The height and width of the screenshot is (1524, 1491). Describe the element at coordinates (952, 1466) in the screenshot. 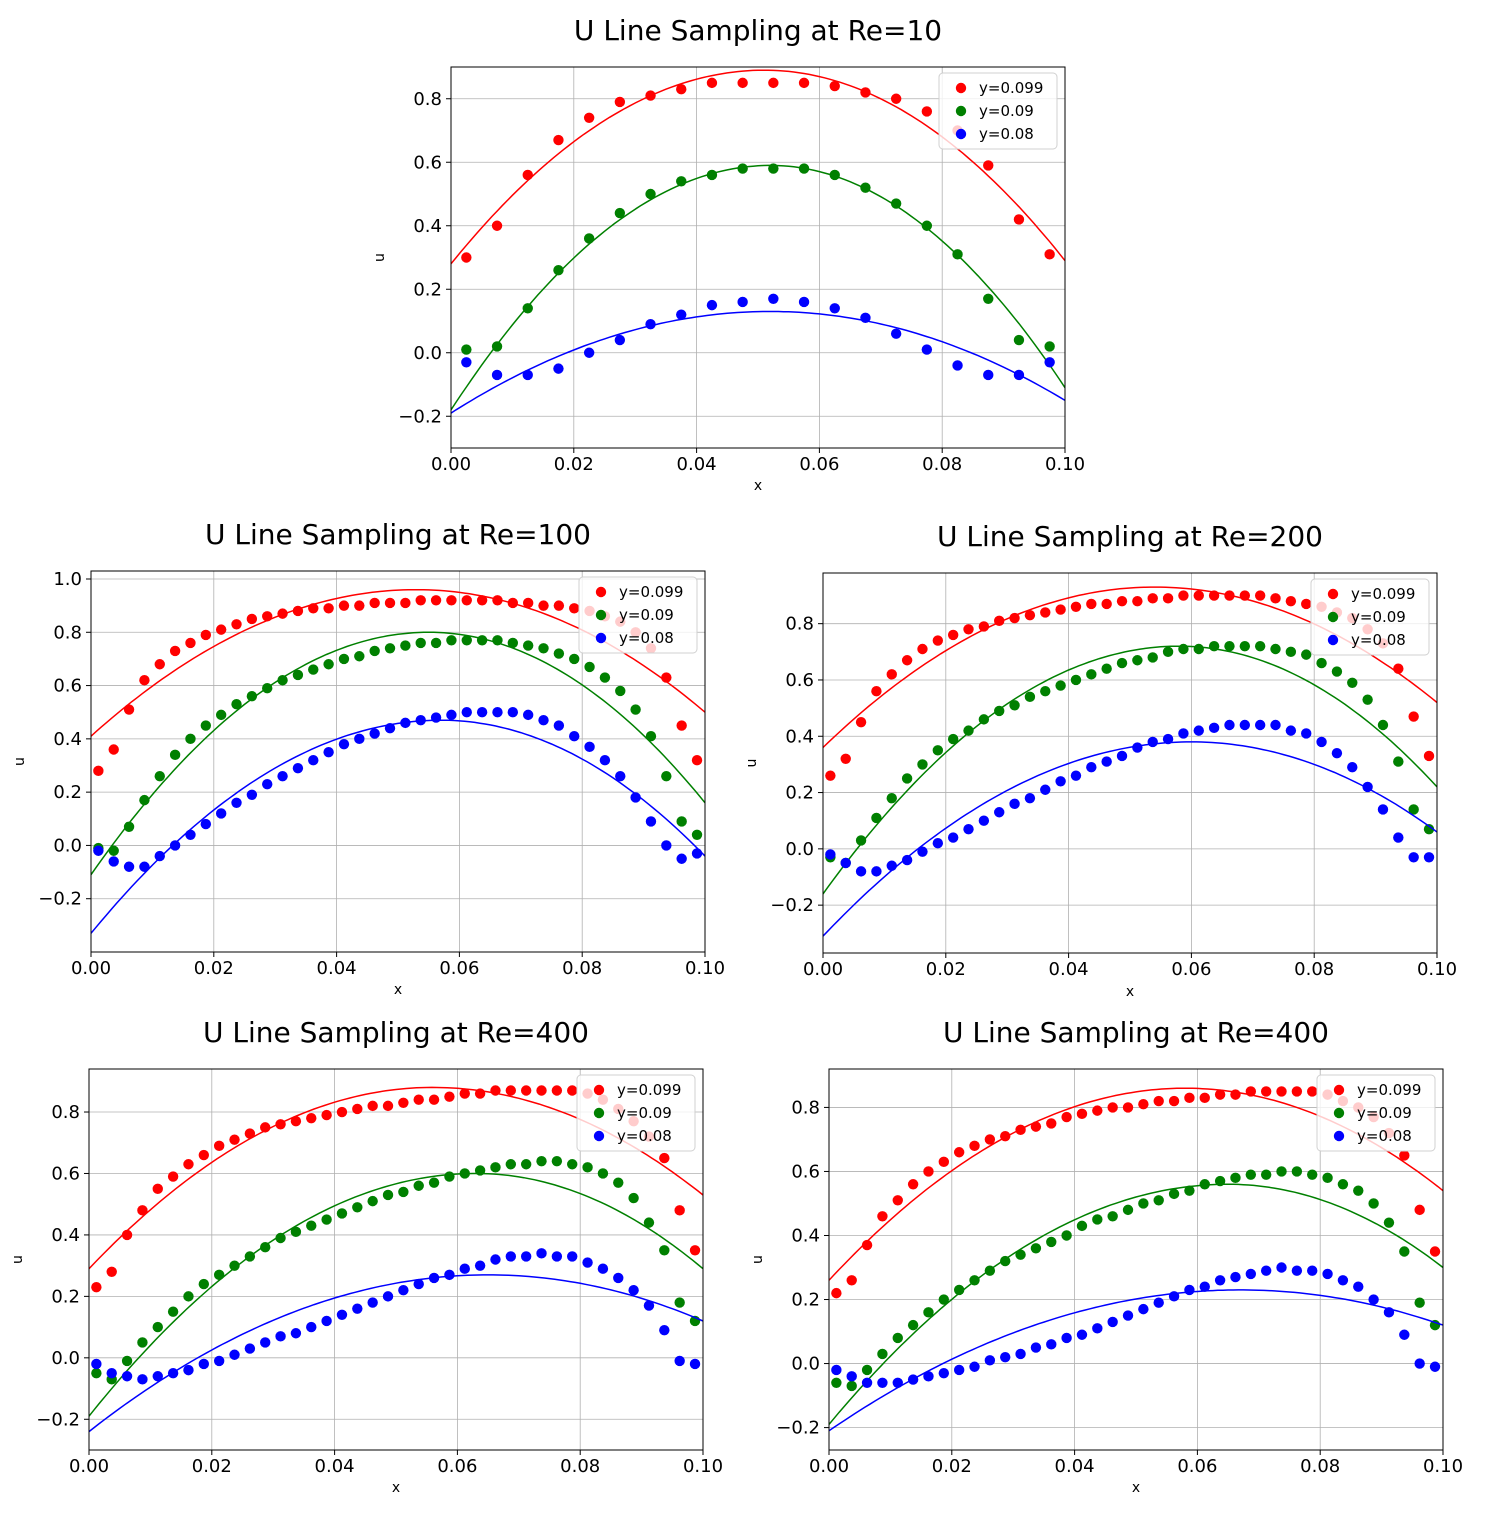

I see `x-tick-label: 0.02` at that location.